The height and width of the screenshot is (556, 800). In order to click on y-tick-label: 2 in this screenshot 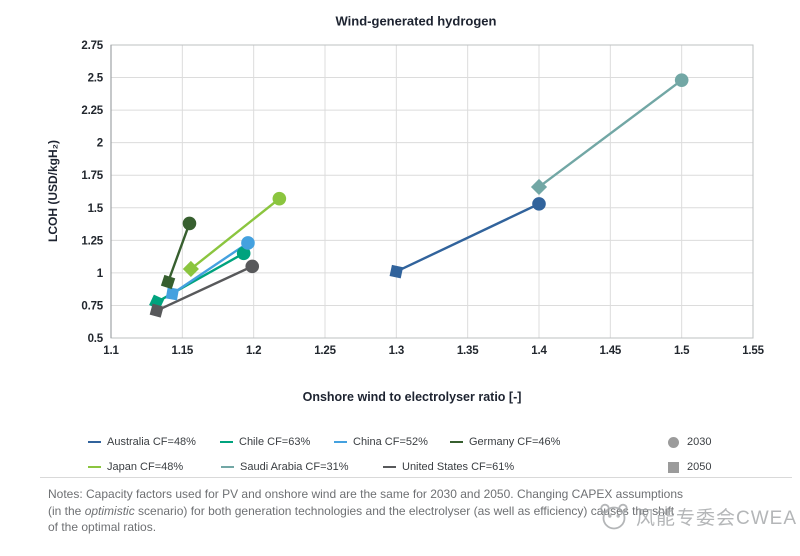, I will do `click(100, 144)`.